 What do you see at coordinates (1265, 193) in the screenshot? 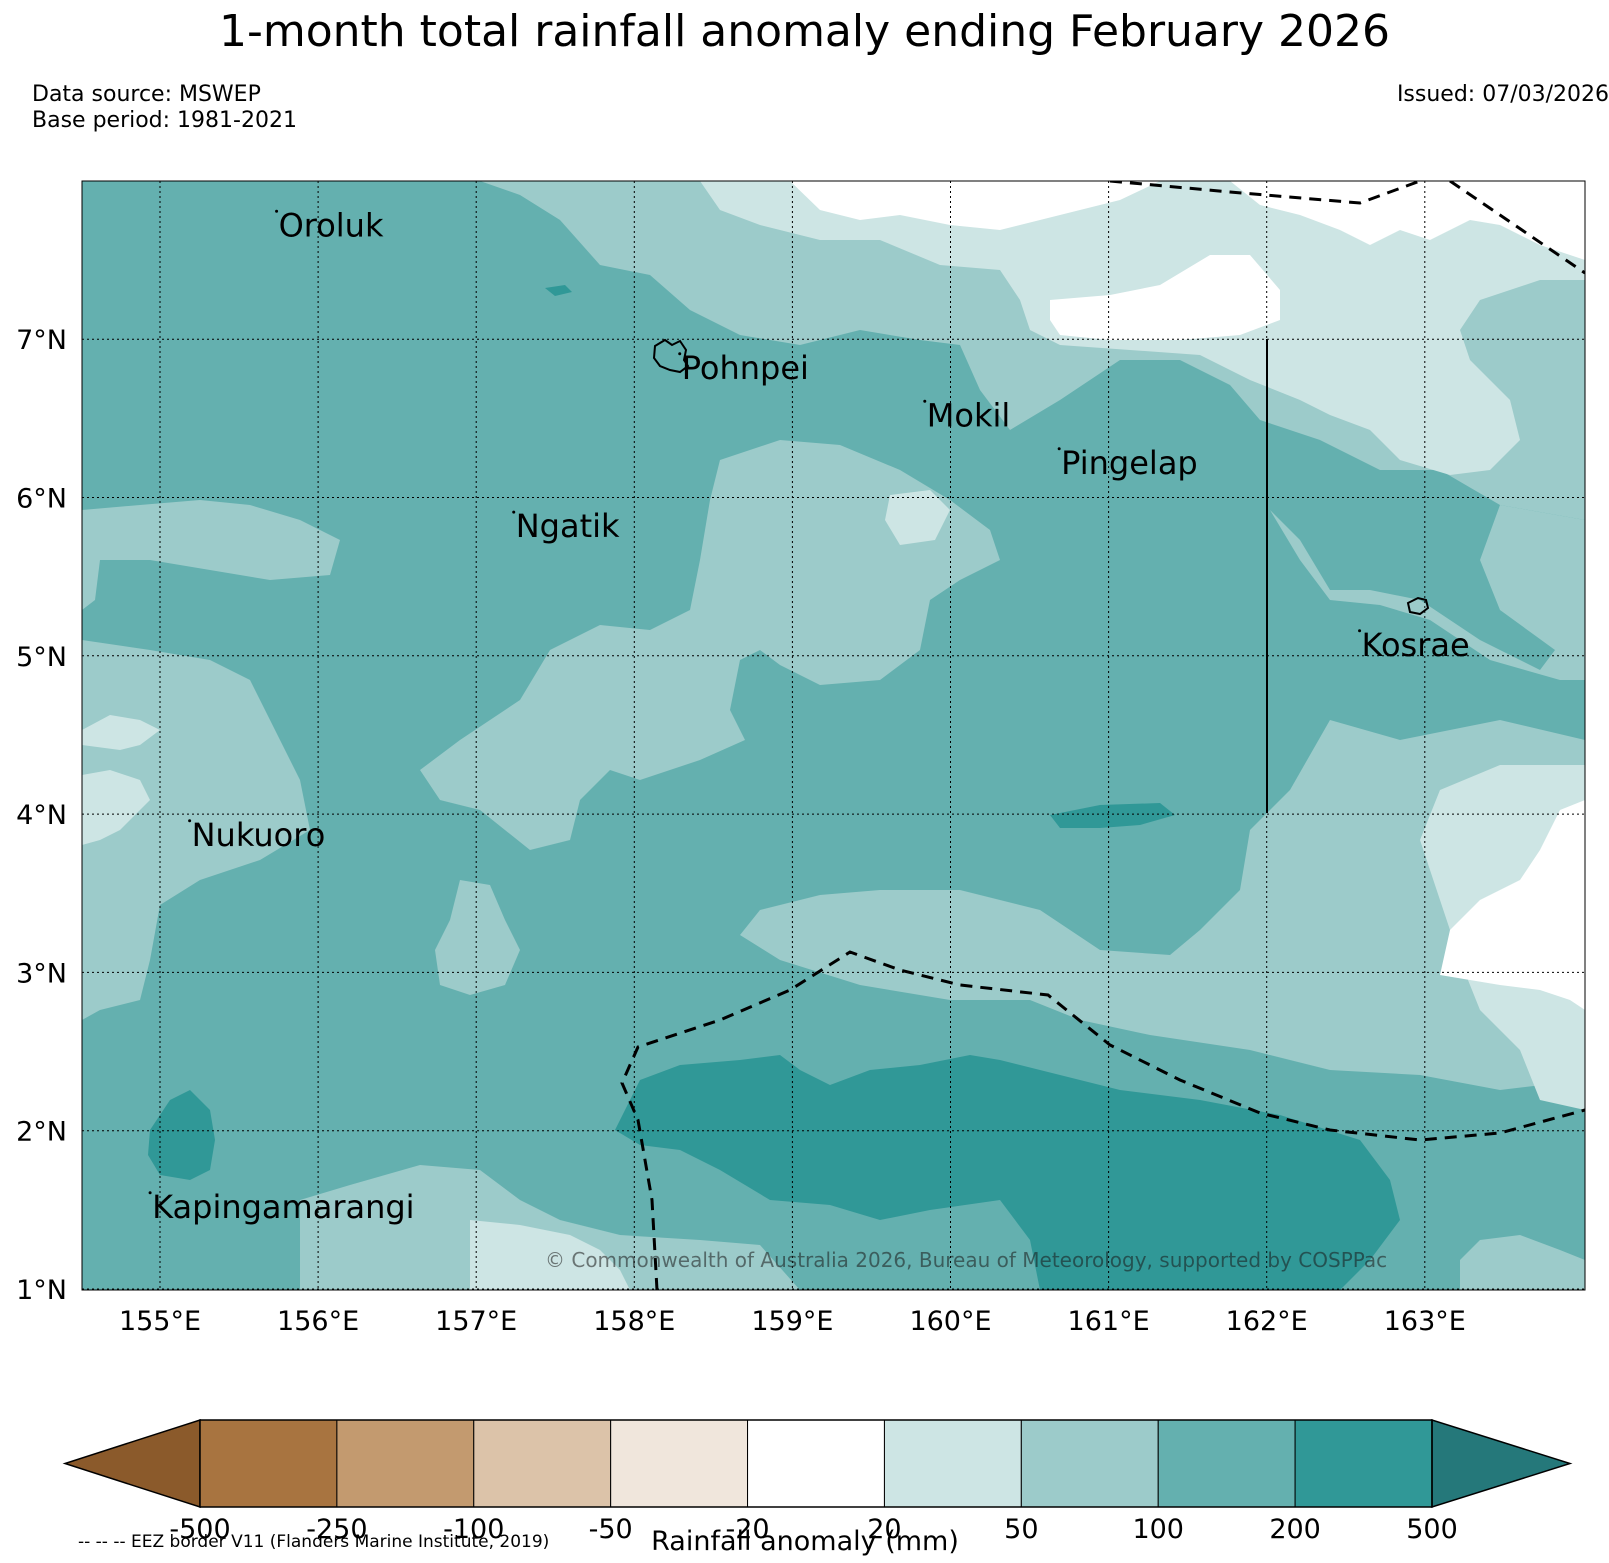
I see `eez-border-north` at bounding box center [1265, 193].